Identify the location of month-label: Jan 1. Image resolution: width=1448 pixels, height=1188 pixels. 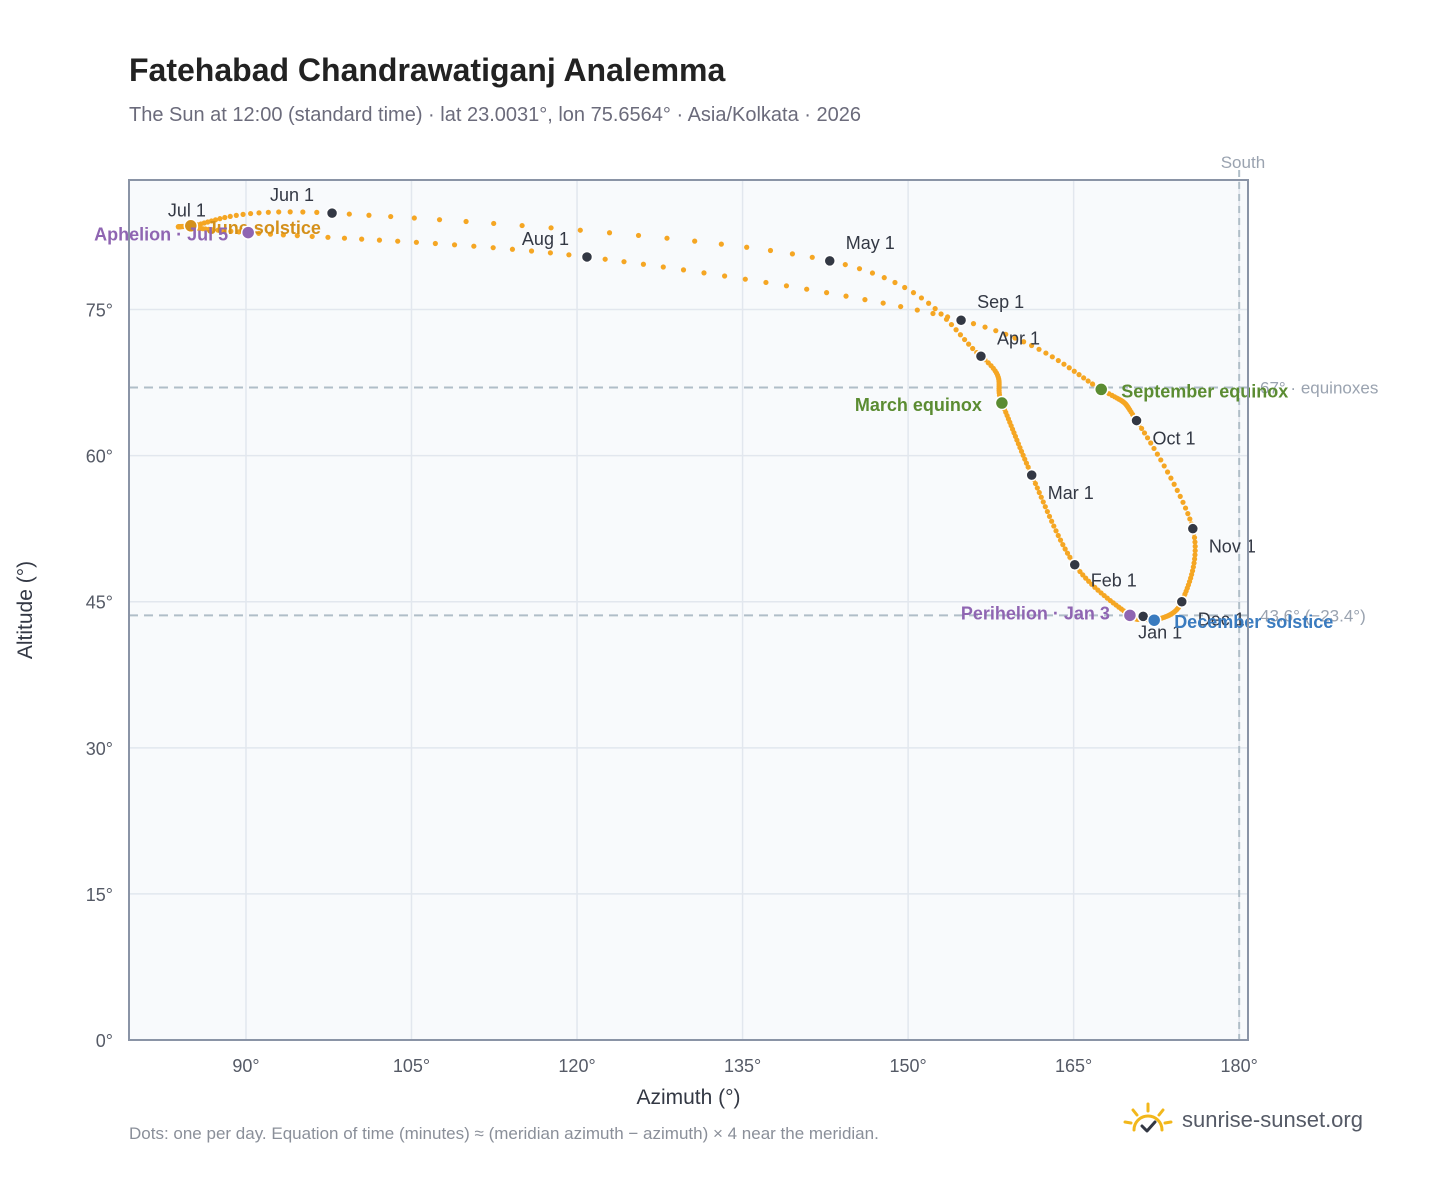
(1160, 632).